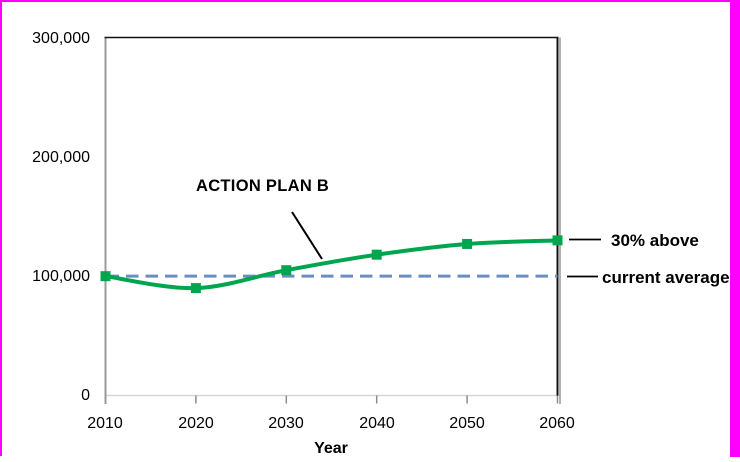 The height and width of the screenshot is (462, 740). I want to click on y-tick-label-200000: 200,000, so click(61, 157).